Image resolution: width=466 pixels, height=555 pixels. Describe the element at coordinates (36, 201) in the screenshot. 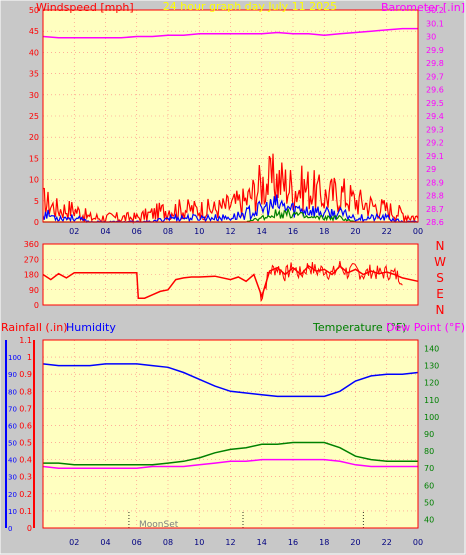

I see `wind-ytick-label: 5` at that location.